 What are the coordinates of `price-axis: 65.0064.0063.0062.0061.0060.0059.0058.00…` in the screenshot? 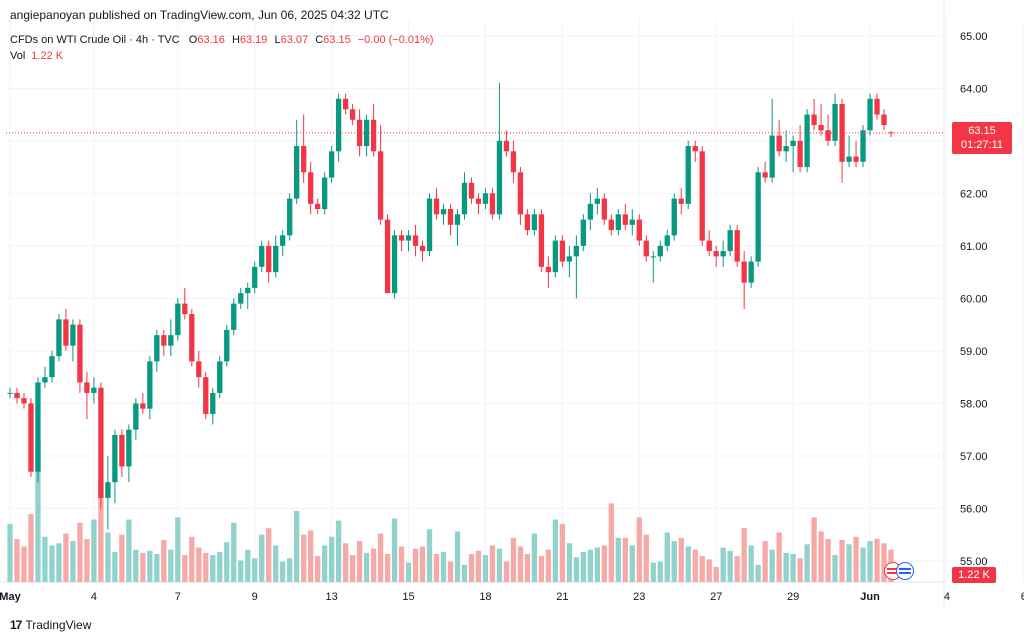 It's located at (974, 299).